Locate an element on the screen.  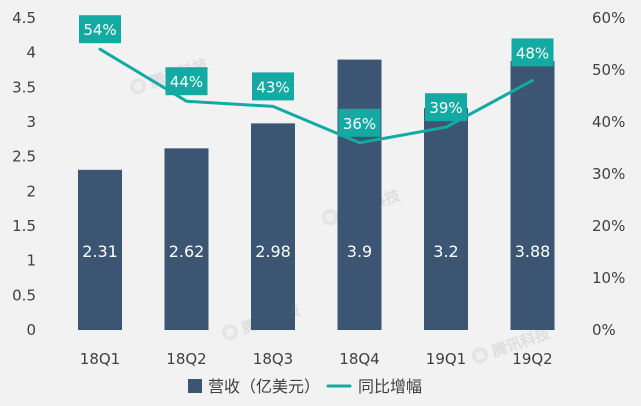
right-axis-tick-label: 30% is located at coordinates (608, 174).